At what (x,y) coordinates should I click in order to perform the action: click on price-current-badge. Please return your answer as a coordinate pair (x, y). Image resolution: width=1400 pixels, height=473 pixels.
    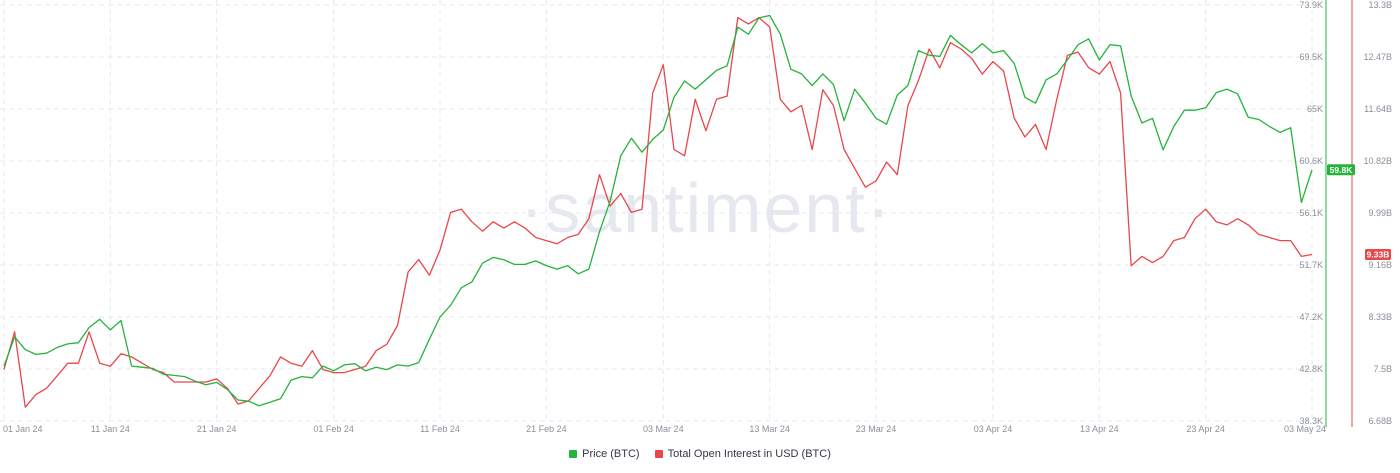
    Looking at the image, I should click on (1341, 170).